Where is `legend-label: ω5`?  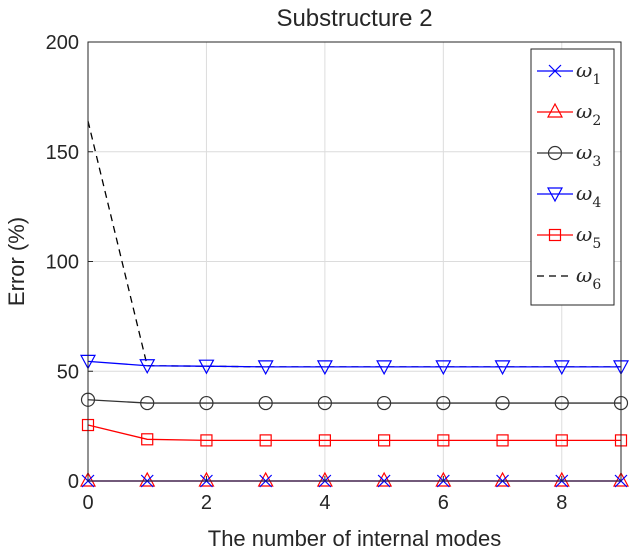
legend-label: ω5 is located at coordinates (588, 237).